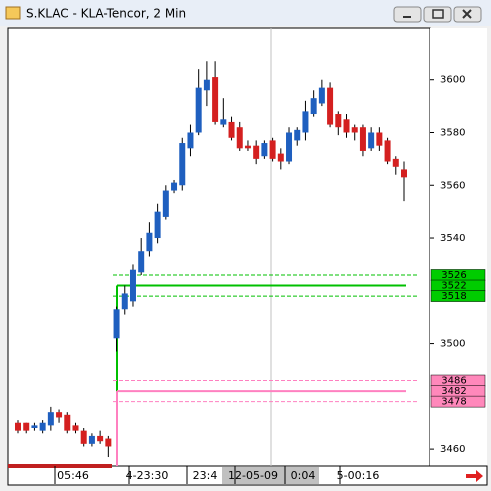 The image size is (491, 491). Describe the element at coordinates (452, 344) in the screenshot. I see `y-tick-label: 3500` at that location.